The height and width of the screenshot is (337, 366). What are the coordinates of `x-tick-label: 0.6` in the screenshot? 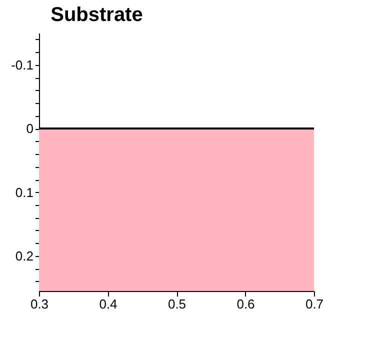 It's located at (245, 304).